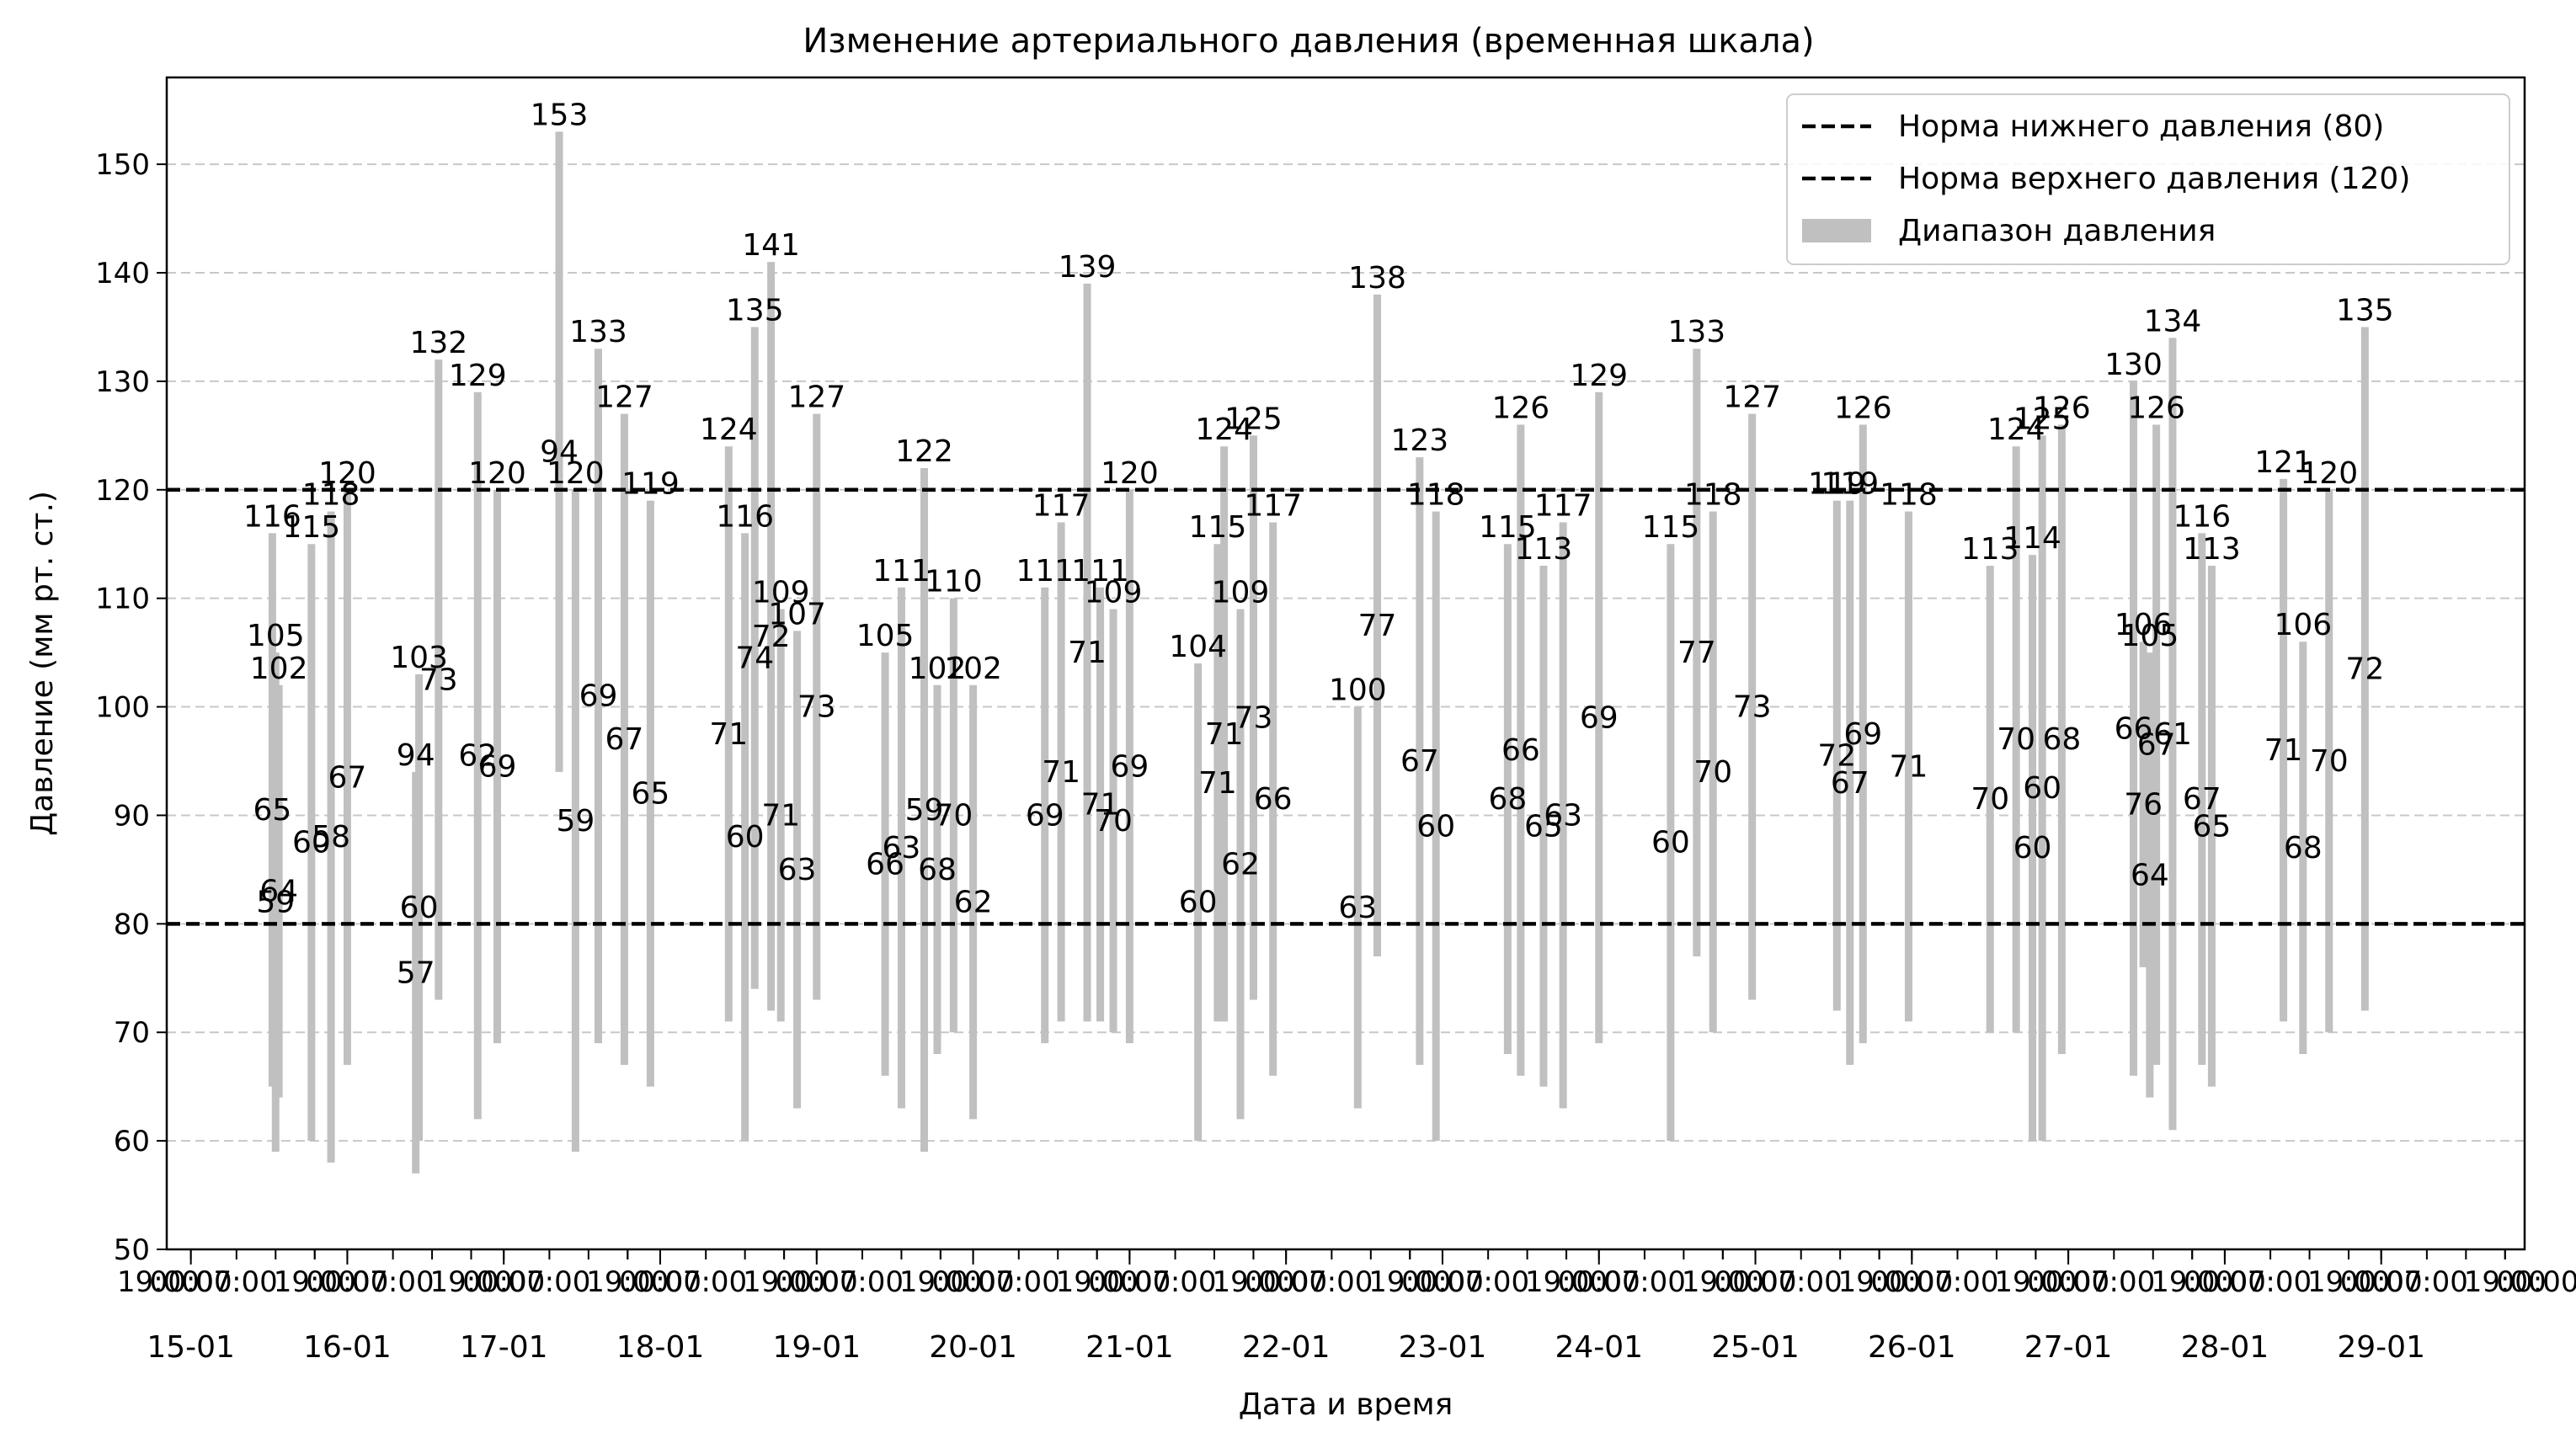 The image size is (2576, 1443). Describe the element at coordinates (132, 1250) in the screenshot. I see `y-tick-label: 50` at that location.